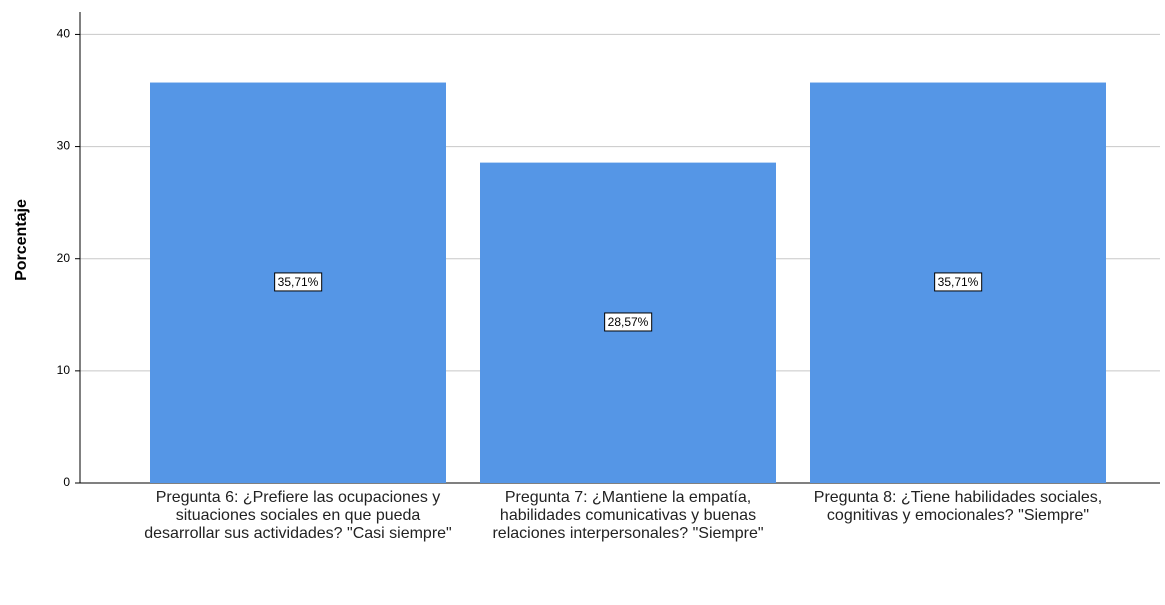 This screenshot has height=605, width=1165. Describe the element at coordinates (66, 482) in the screenshot. I see `y-tick-label: 0` at that location.